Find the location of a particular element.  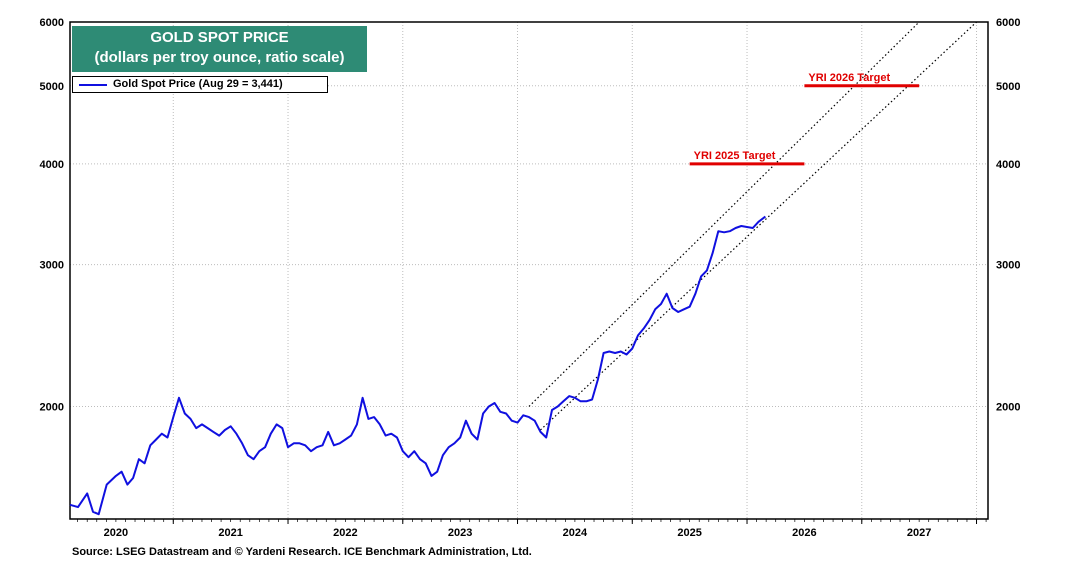

y-tick-label-right: 4000 is located at coordinates (1008, 165).